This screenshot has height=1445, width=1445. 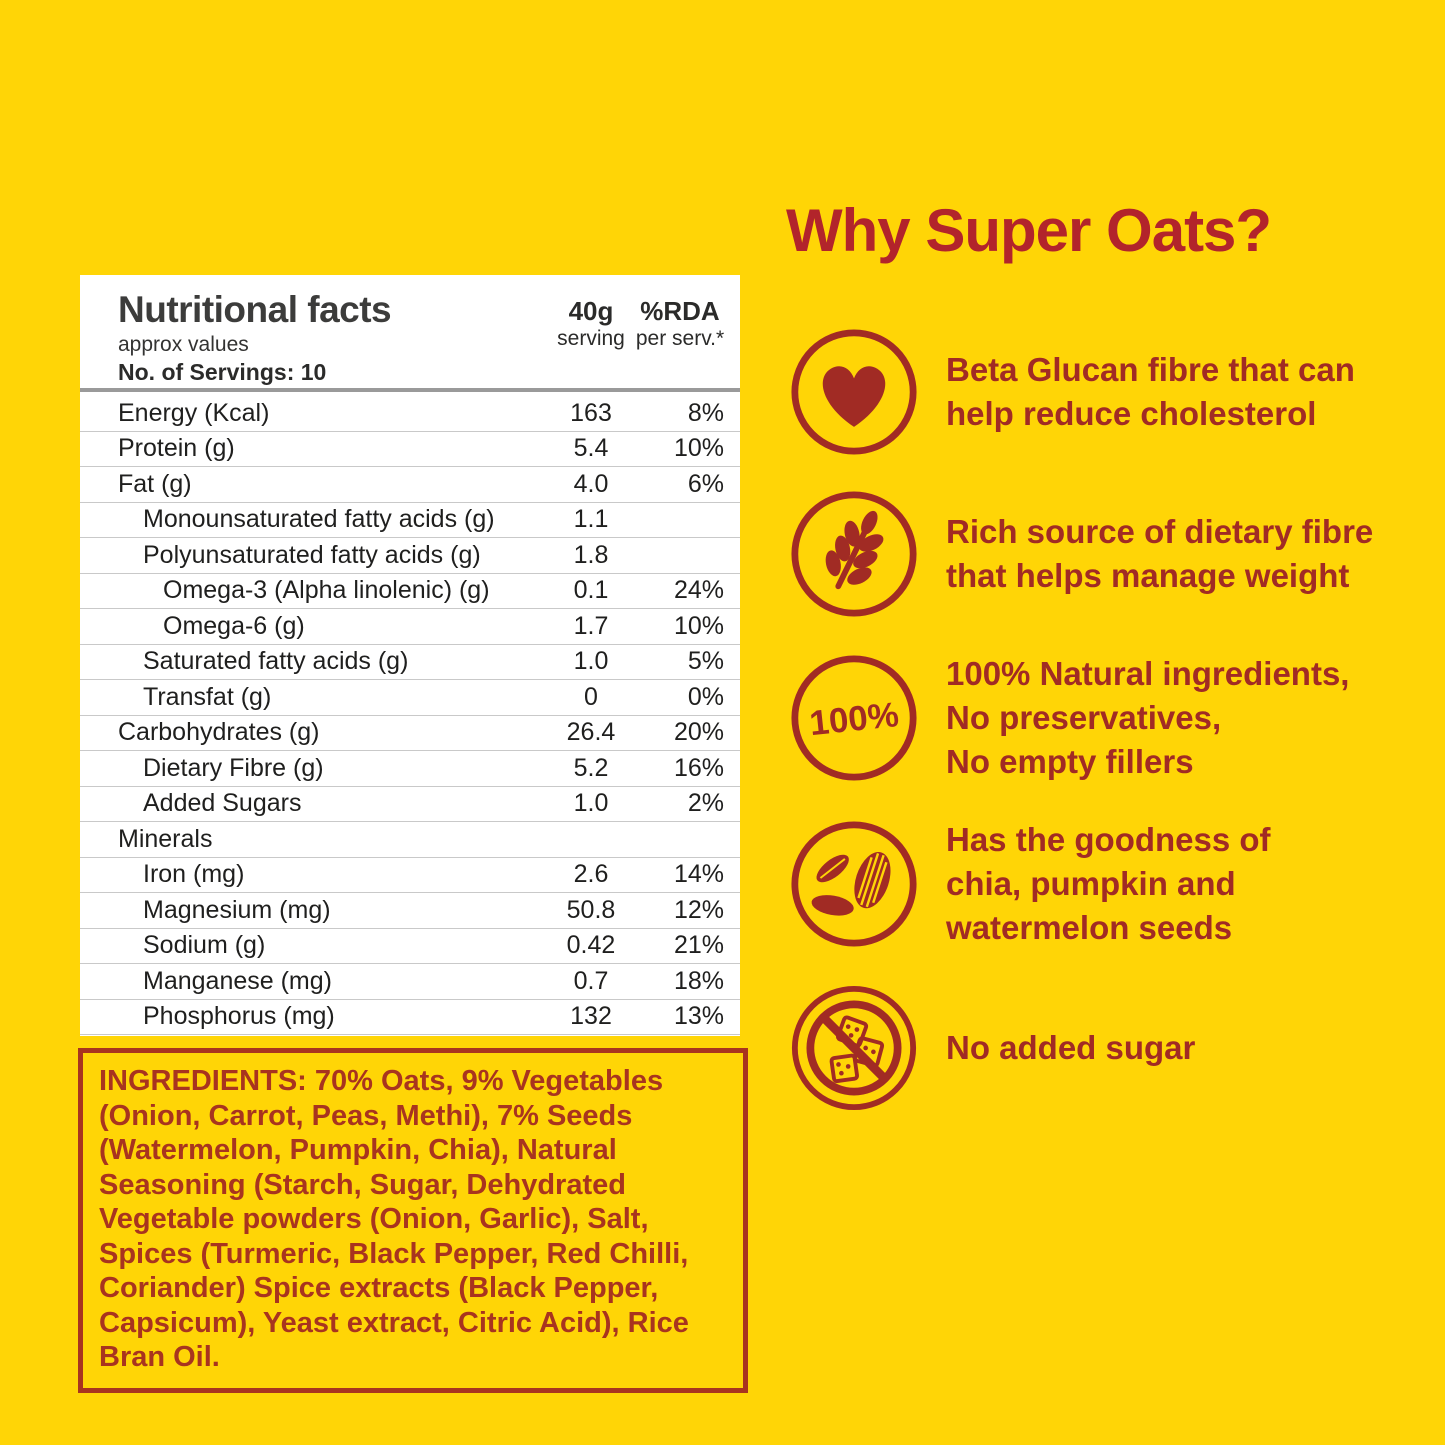 I want to click on svg-text: 100%, so click(x=854, y=719).